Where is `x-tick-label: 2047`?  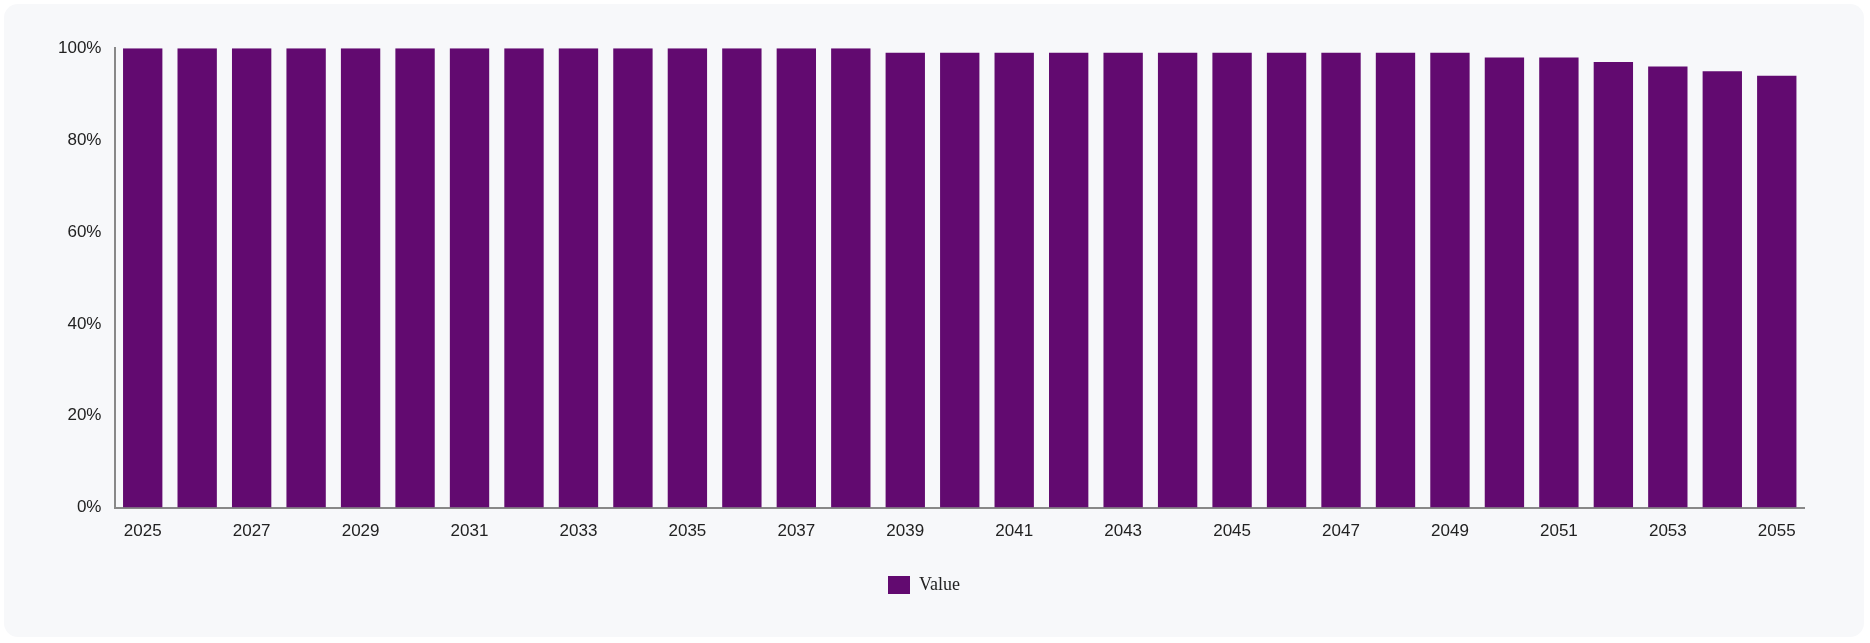
x-tick-label: 2047 is located at coordinates (1341, 531).